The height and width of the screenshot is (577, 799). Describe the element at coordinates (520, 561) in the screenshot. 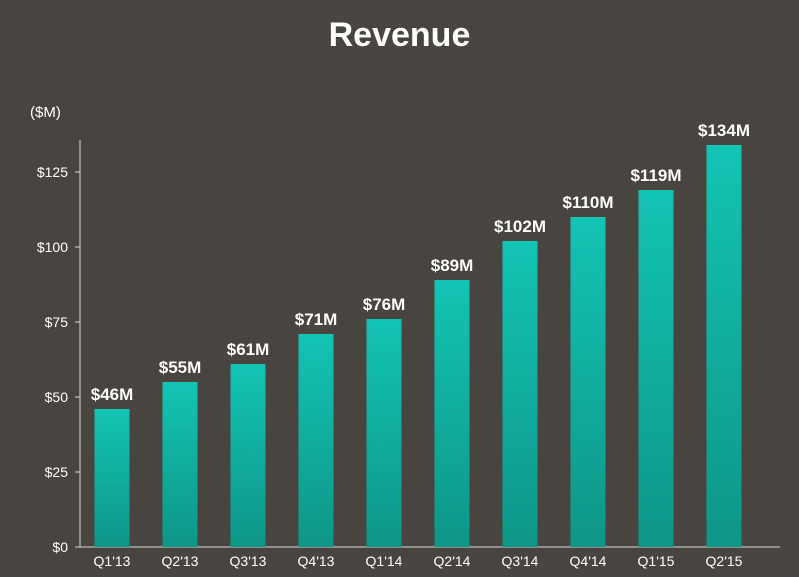

I see `x-tick-label: Q3'14` at that location.